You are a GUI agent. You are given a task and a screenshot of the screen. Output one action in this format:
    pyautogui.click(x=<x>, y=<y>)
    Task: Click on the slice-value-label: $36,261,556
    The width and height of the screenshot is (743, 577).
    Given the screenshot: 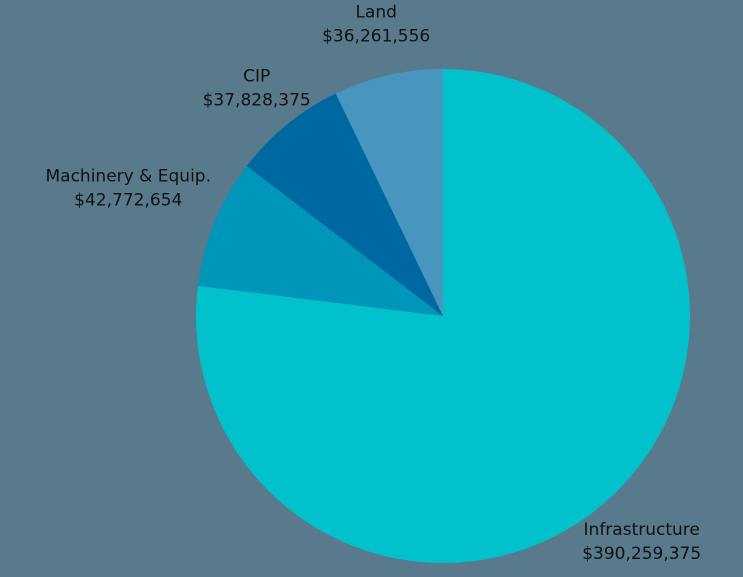 What is the action you would take?
    pyautogui.click(x=376, y=37)
    